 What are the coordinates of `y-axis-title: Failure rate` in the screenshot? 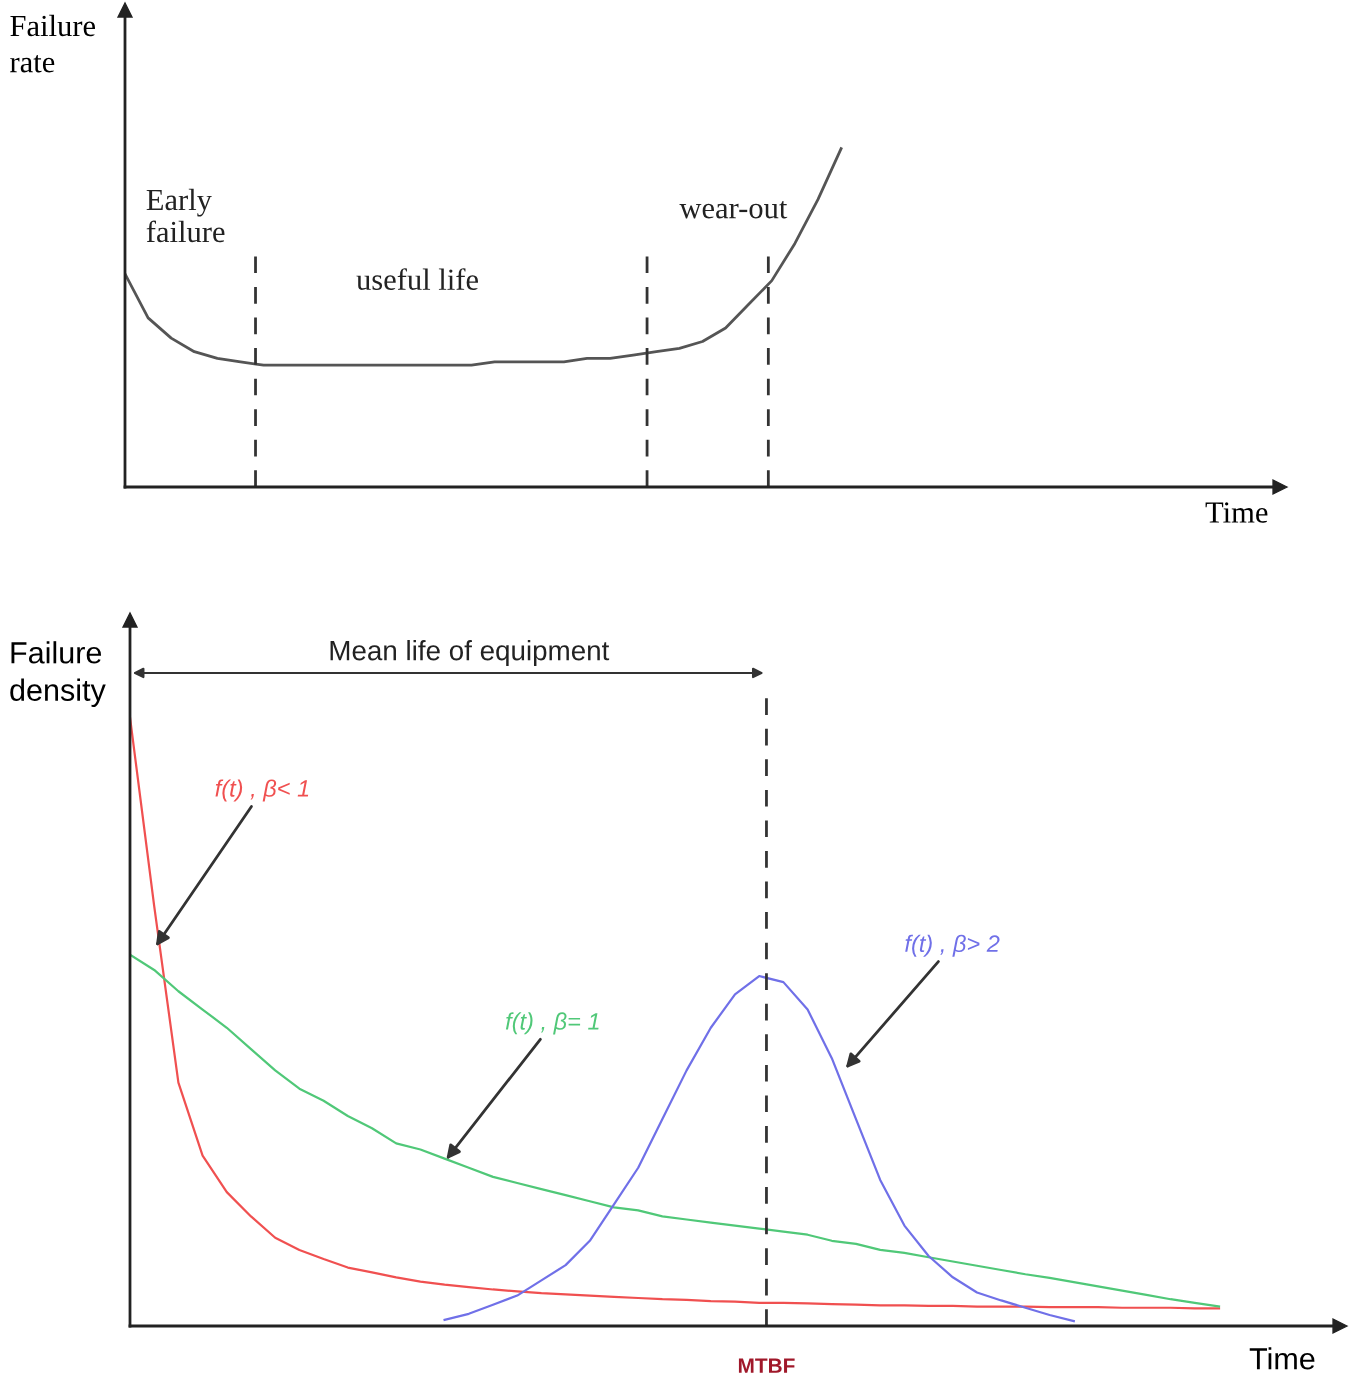 It's located at (52, 43).